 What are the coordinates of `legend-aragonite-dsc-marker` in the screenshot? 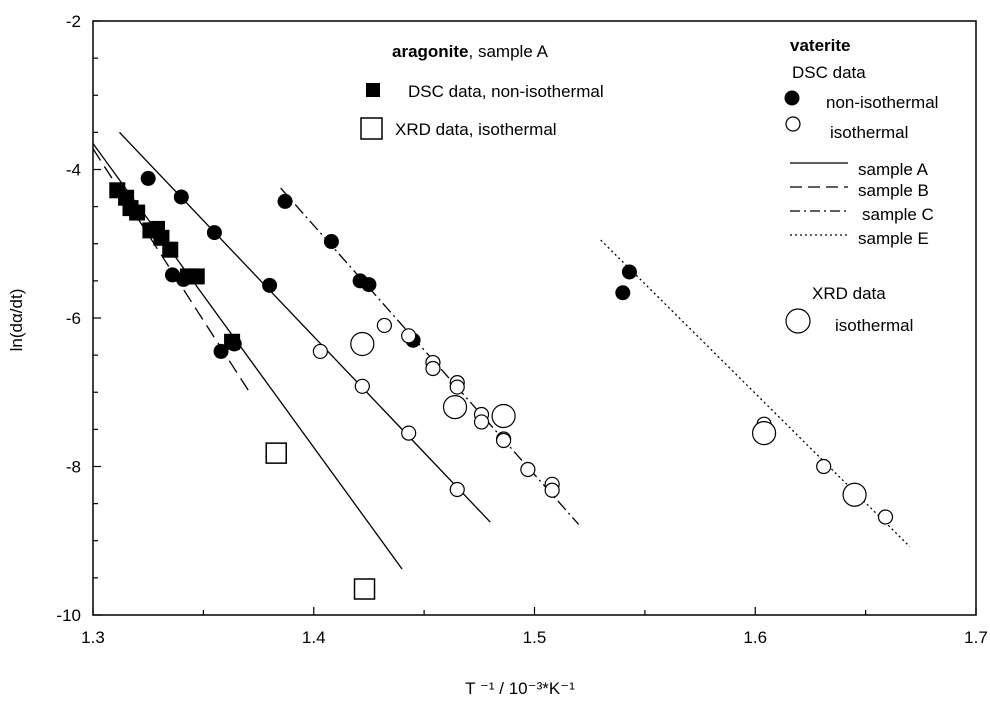 It's located at (373, 90).